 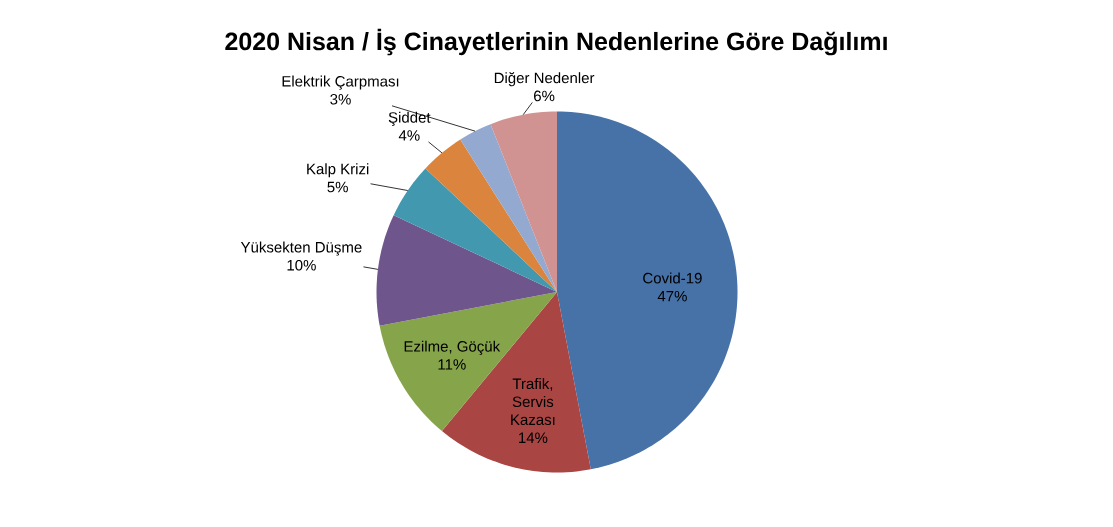 What do you see at coordinates (672, 296) in the screenshot?
I see `data-label: 47%` at bounding box center [672, 296].